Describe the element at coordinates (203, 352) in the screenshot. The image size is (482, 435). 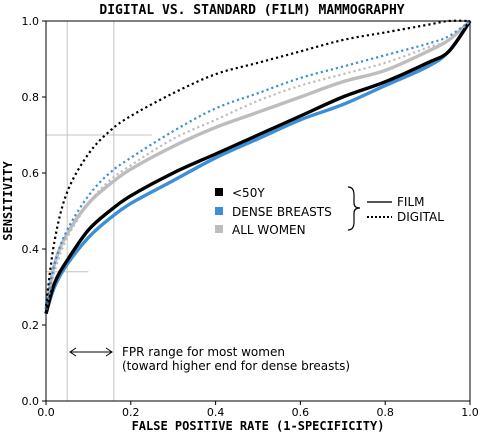
I see `fpr-annotation-line1: FPR range for most women` at that location.